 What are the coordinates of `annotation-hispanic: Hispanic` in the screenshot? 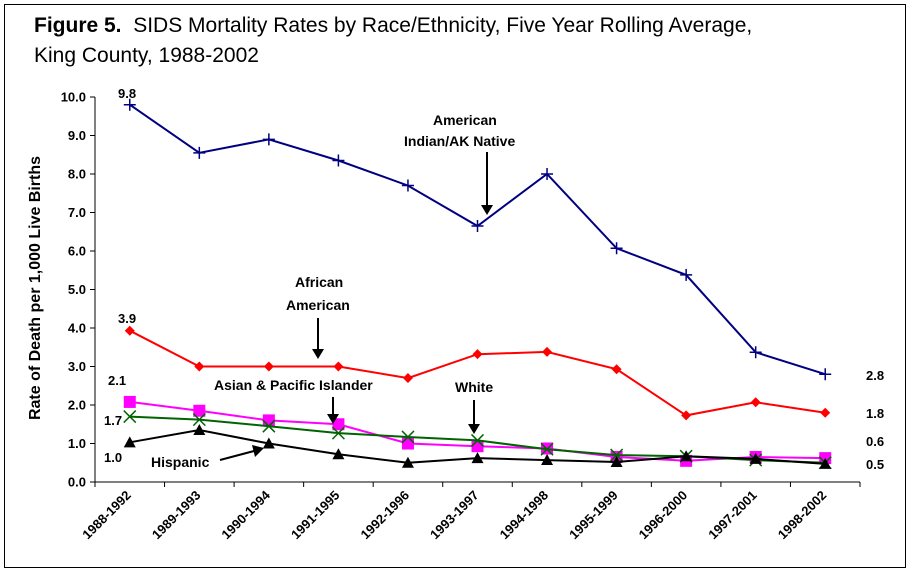 It's located at (180, 462).